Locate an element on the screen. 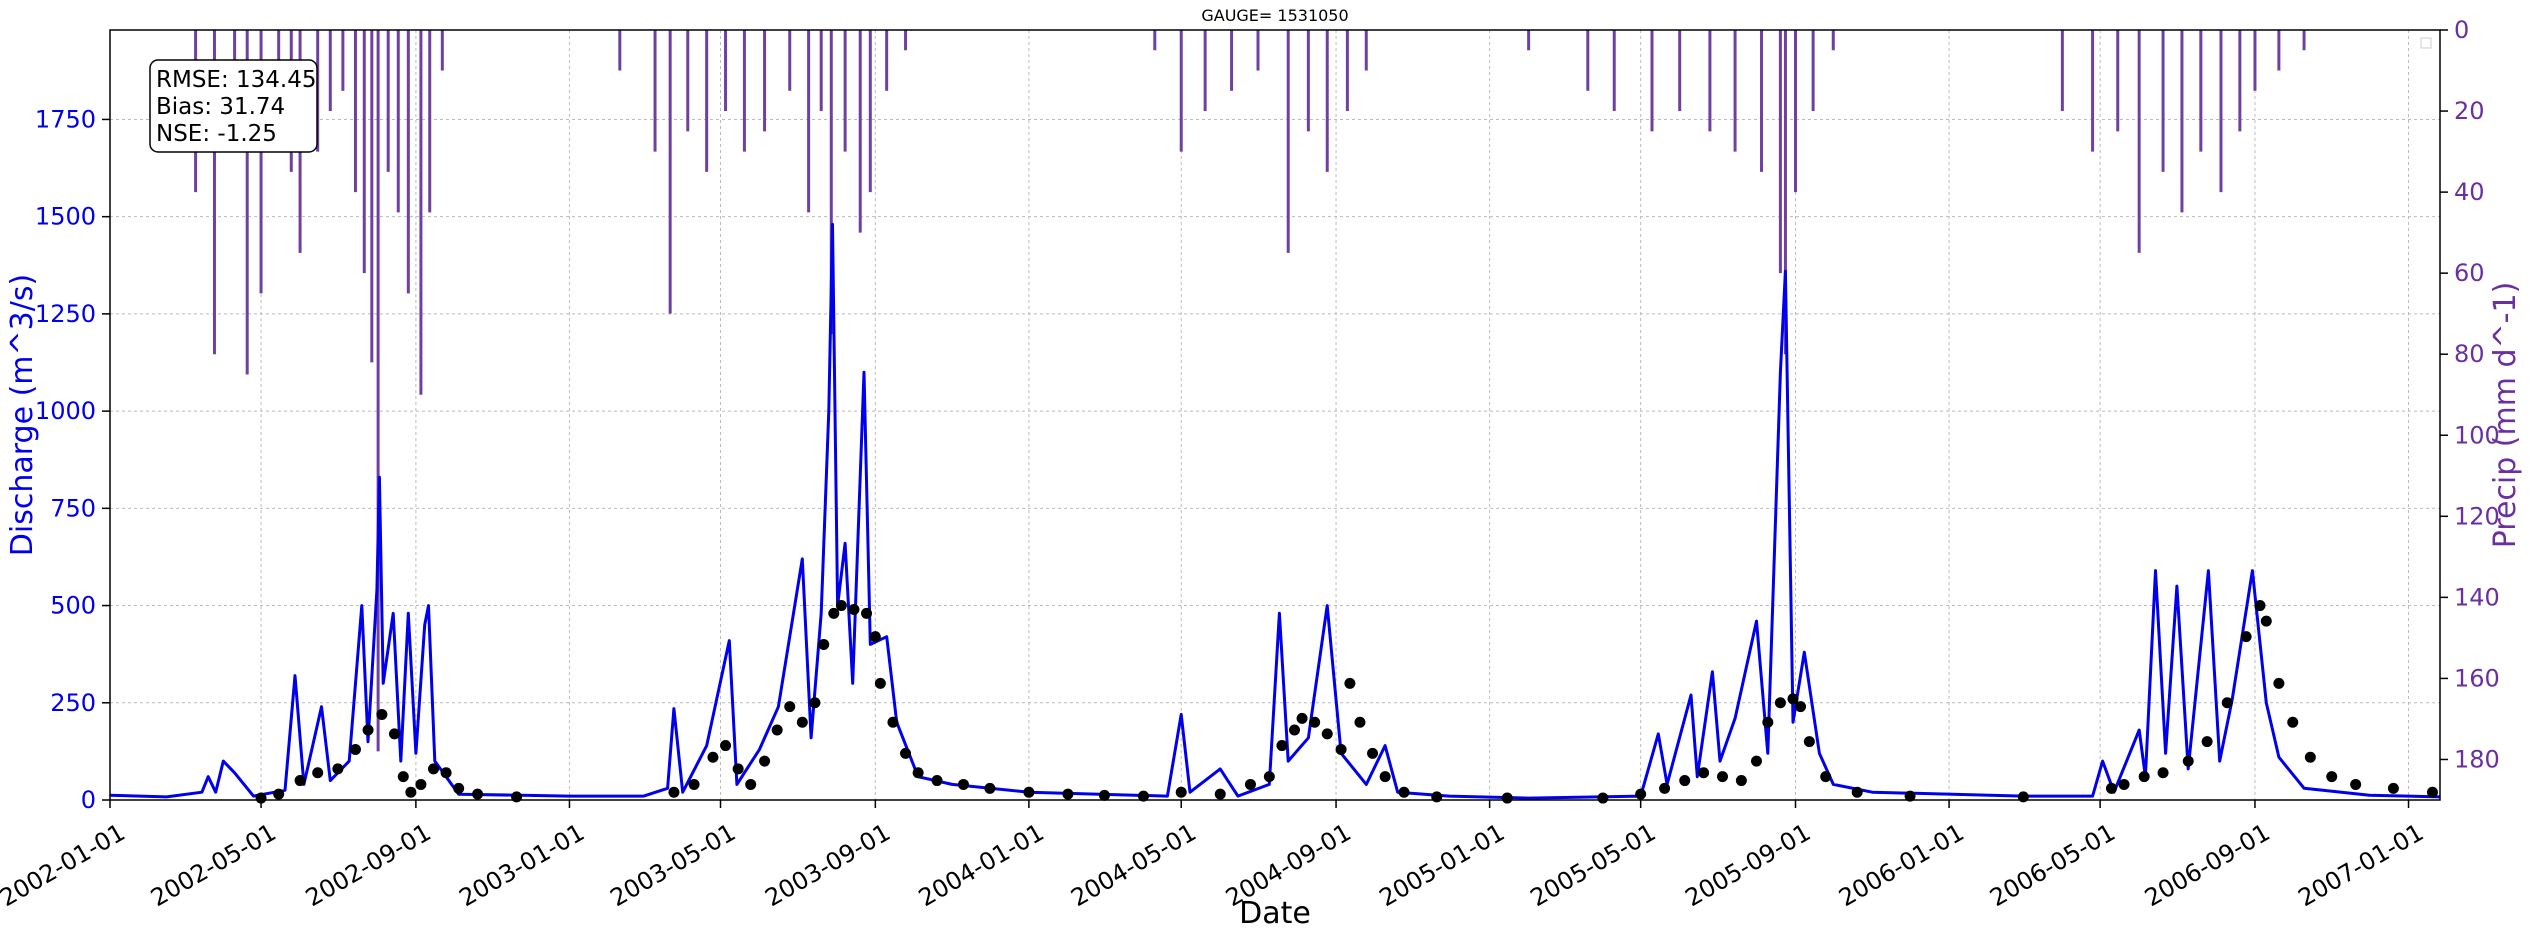  right-tick-label: 0 is located at coordinates (2461, 30).